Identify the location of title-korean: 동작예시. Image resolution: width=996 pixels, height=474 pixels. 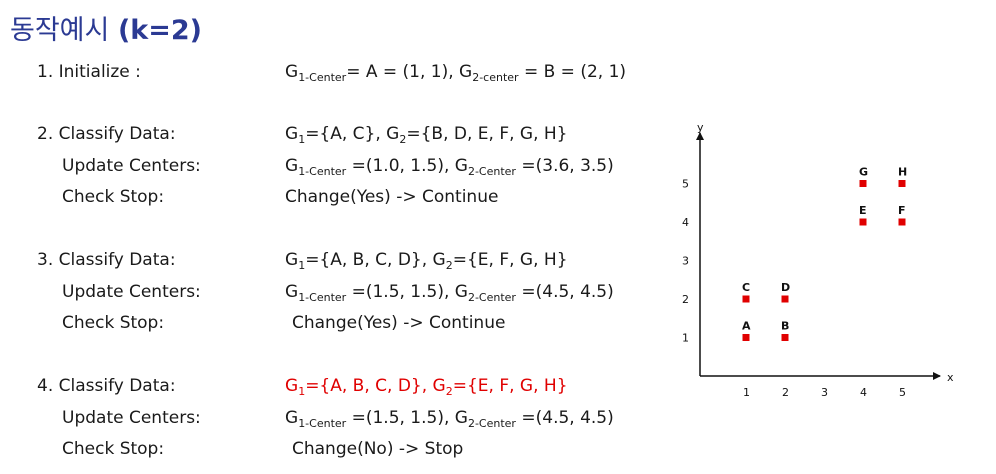
(60, 30).